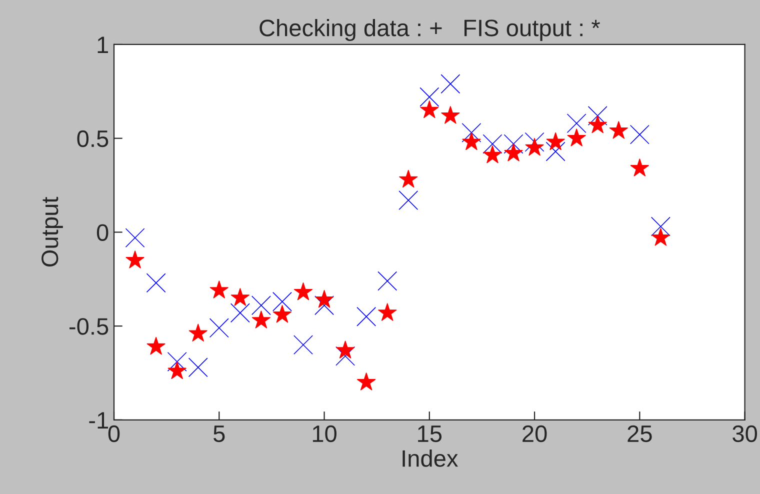  What do you see at coordinates (430, 30) in the screenshot?
I see `chart-title: Checking data : + FIS output : *` at bounding box center [430, 30].